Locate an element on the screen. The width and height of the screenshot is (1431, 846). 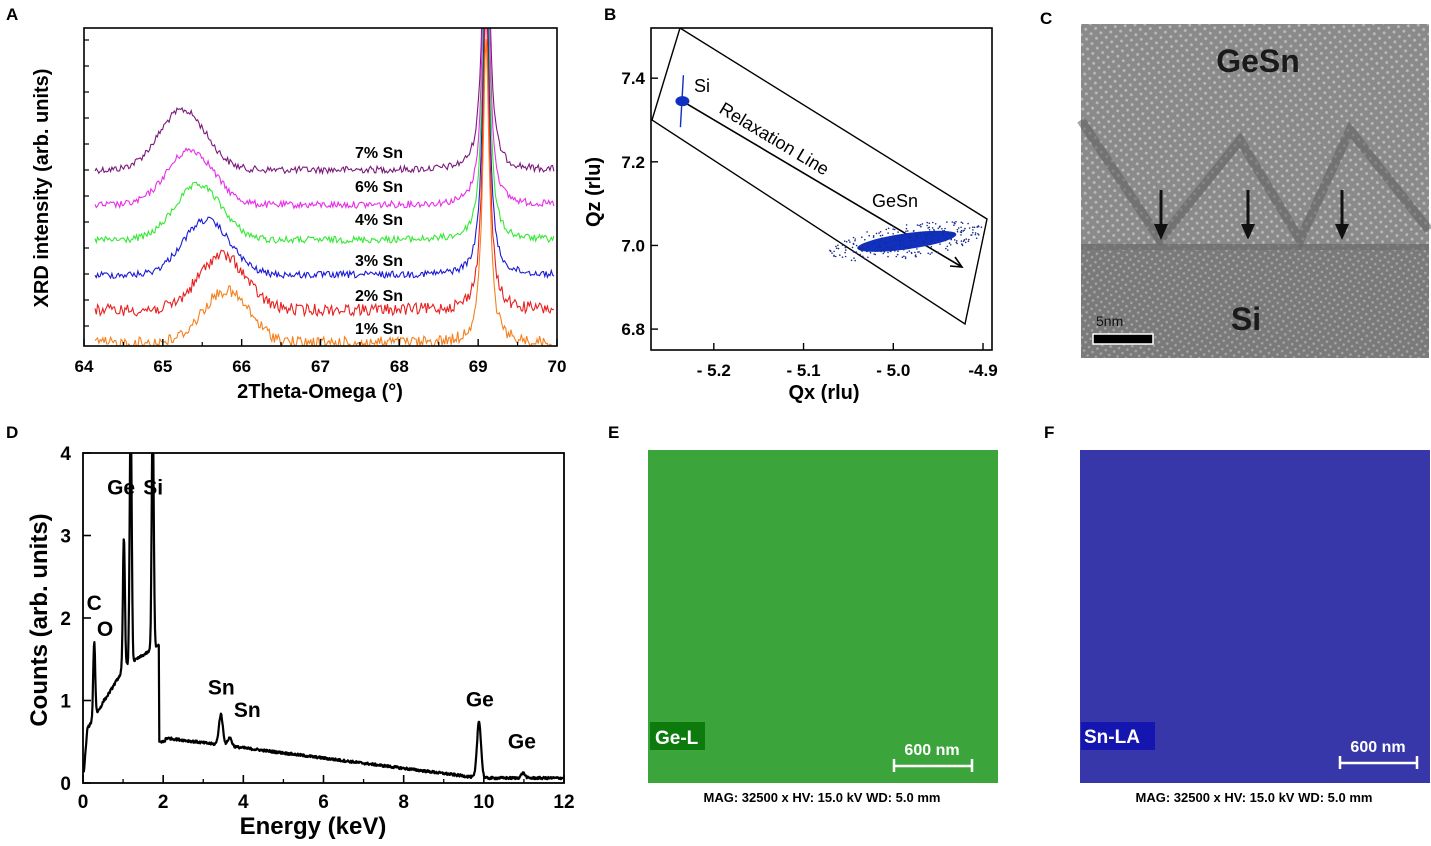
xrd-series-label-5: 2% Sn is located at coordinates (379, 296).